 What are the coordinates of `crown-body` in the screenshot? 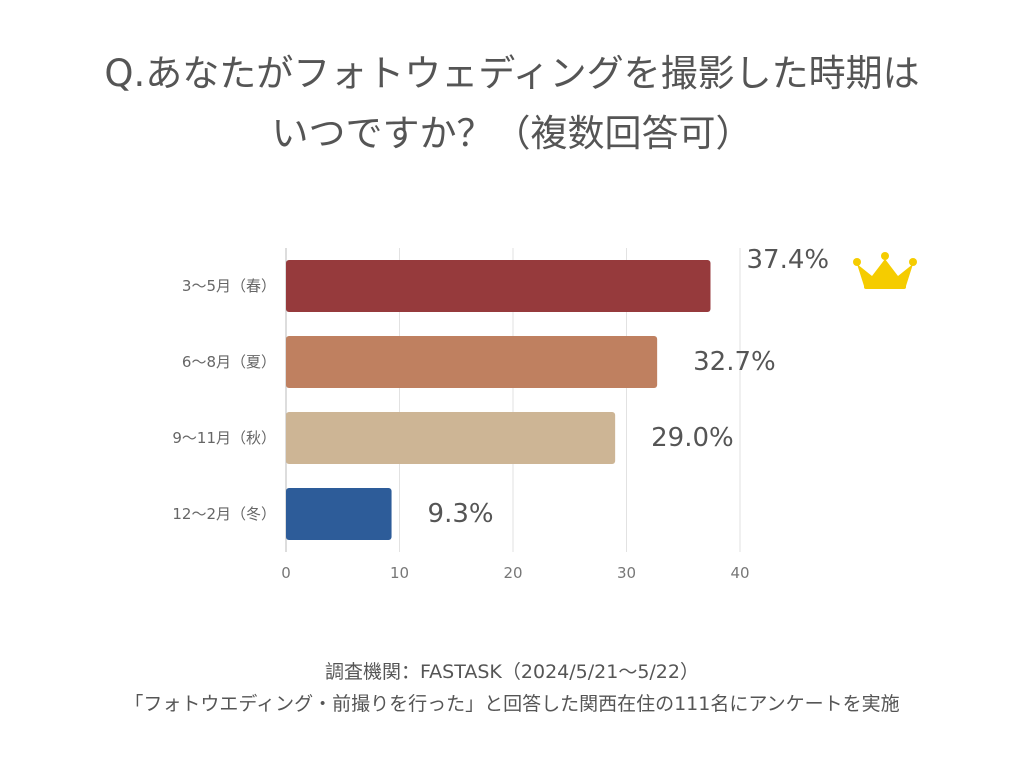 It's located at (885, 272).